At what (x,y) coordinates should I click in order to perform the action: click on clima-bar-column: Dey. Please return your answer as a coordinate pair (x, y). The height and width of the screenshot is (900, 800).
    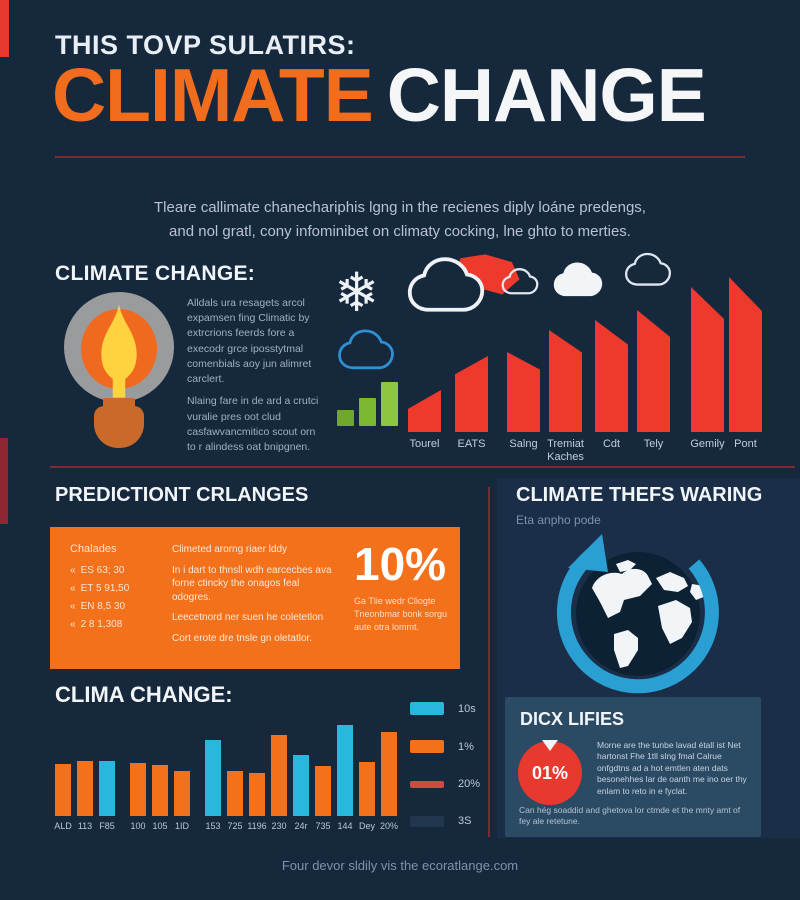
    Looking at the image, I should click on (367, 777).